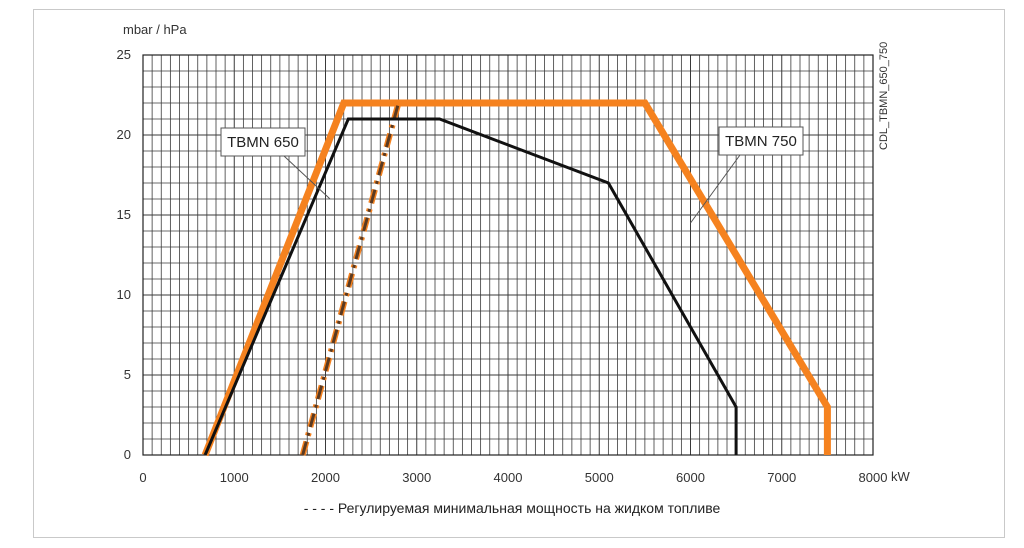 This screenshot has width=1024, height=548. What do you see at coordinates (781, 477) in the screenshot?
I see `x-tick-label: 7000` at bounding box center [781, 477].